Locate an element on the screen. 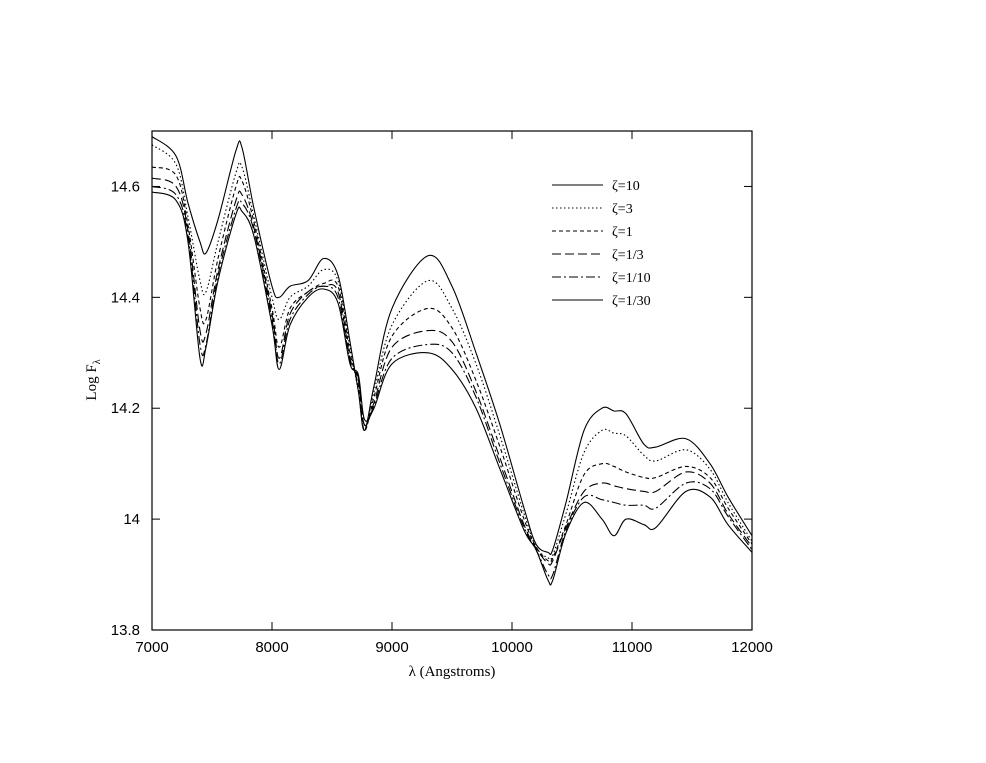  x-tick-label: 9000 is located at coordinates (391, 647).